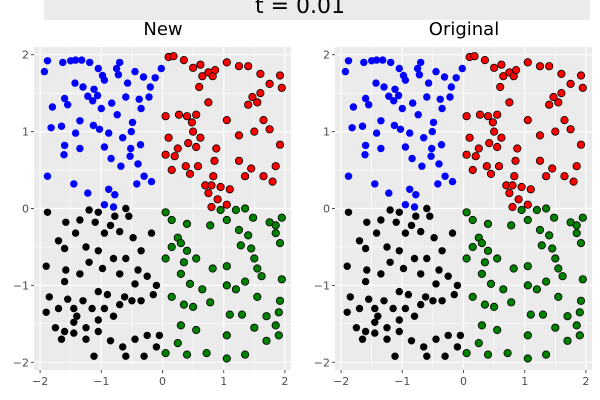 The height and width of the screenshot is (400, 600). Describe the element at coordinates (326, 132) in the screenshot. I see `y-tick-label: 1` at that location.